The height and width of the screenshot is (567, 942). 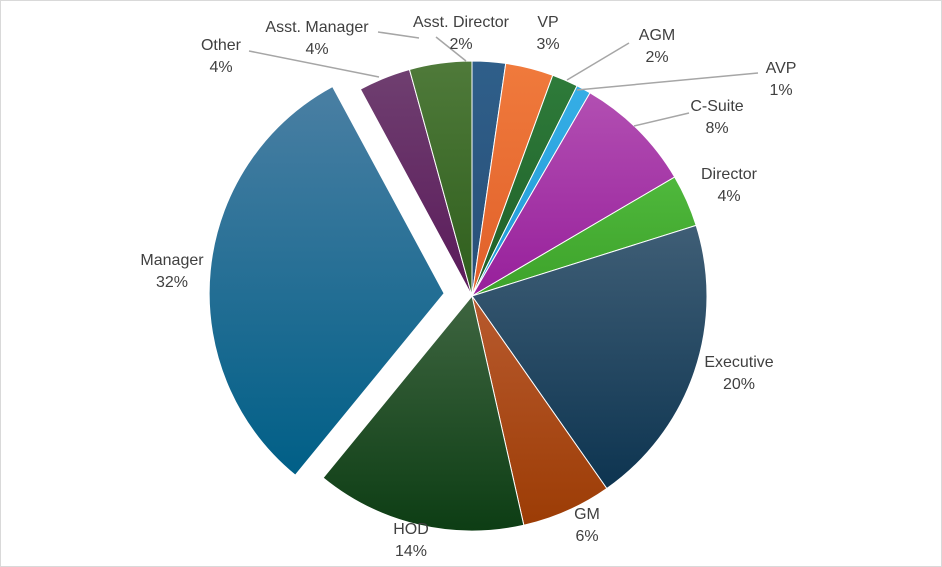 What do you see at coordinates (657, 35) in the screenshot?
I see `label-name-agm: AGM` at bounding box center [657, 35].